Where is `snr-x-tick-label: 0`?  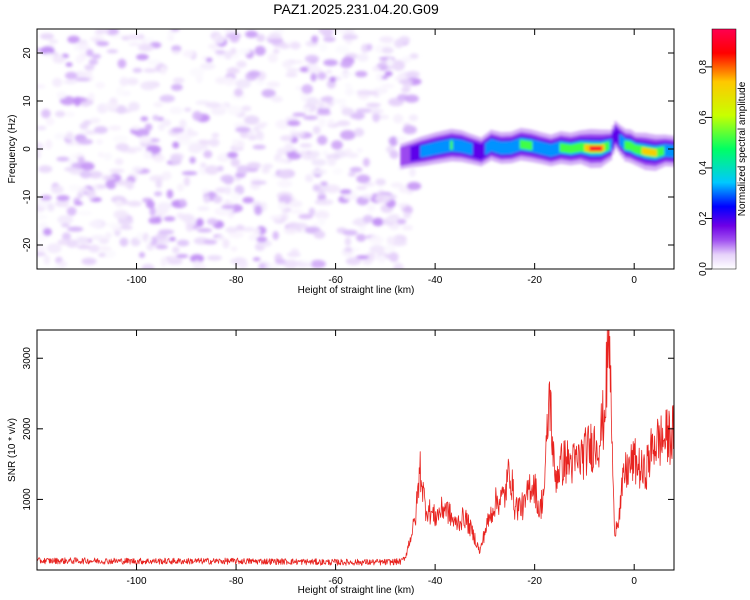 snr-x-tick-label: 0 is located at coordinates (634, 581).